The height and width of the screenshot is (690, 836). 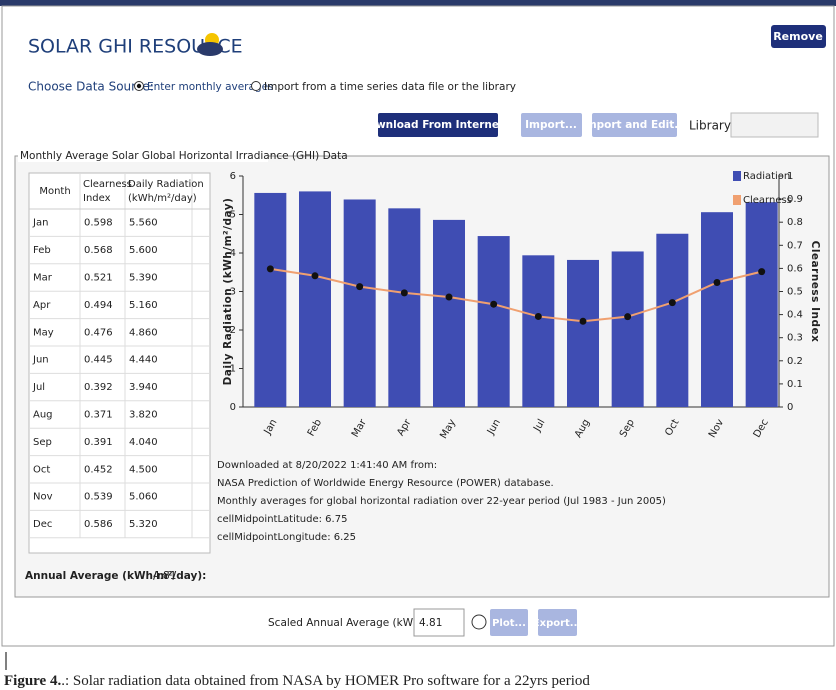 What do you see at coordinates (98, 250) in the screenshot?
I see `cell: 0.568` at bounding box center [98, 250].